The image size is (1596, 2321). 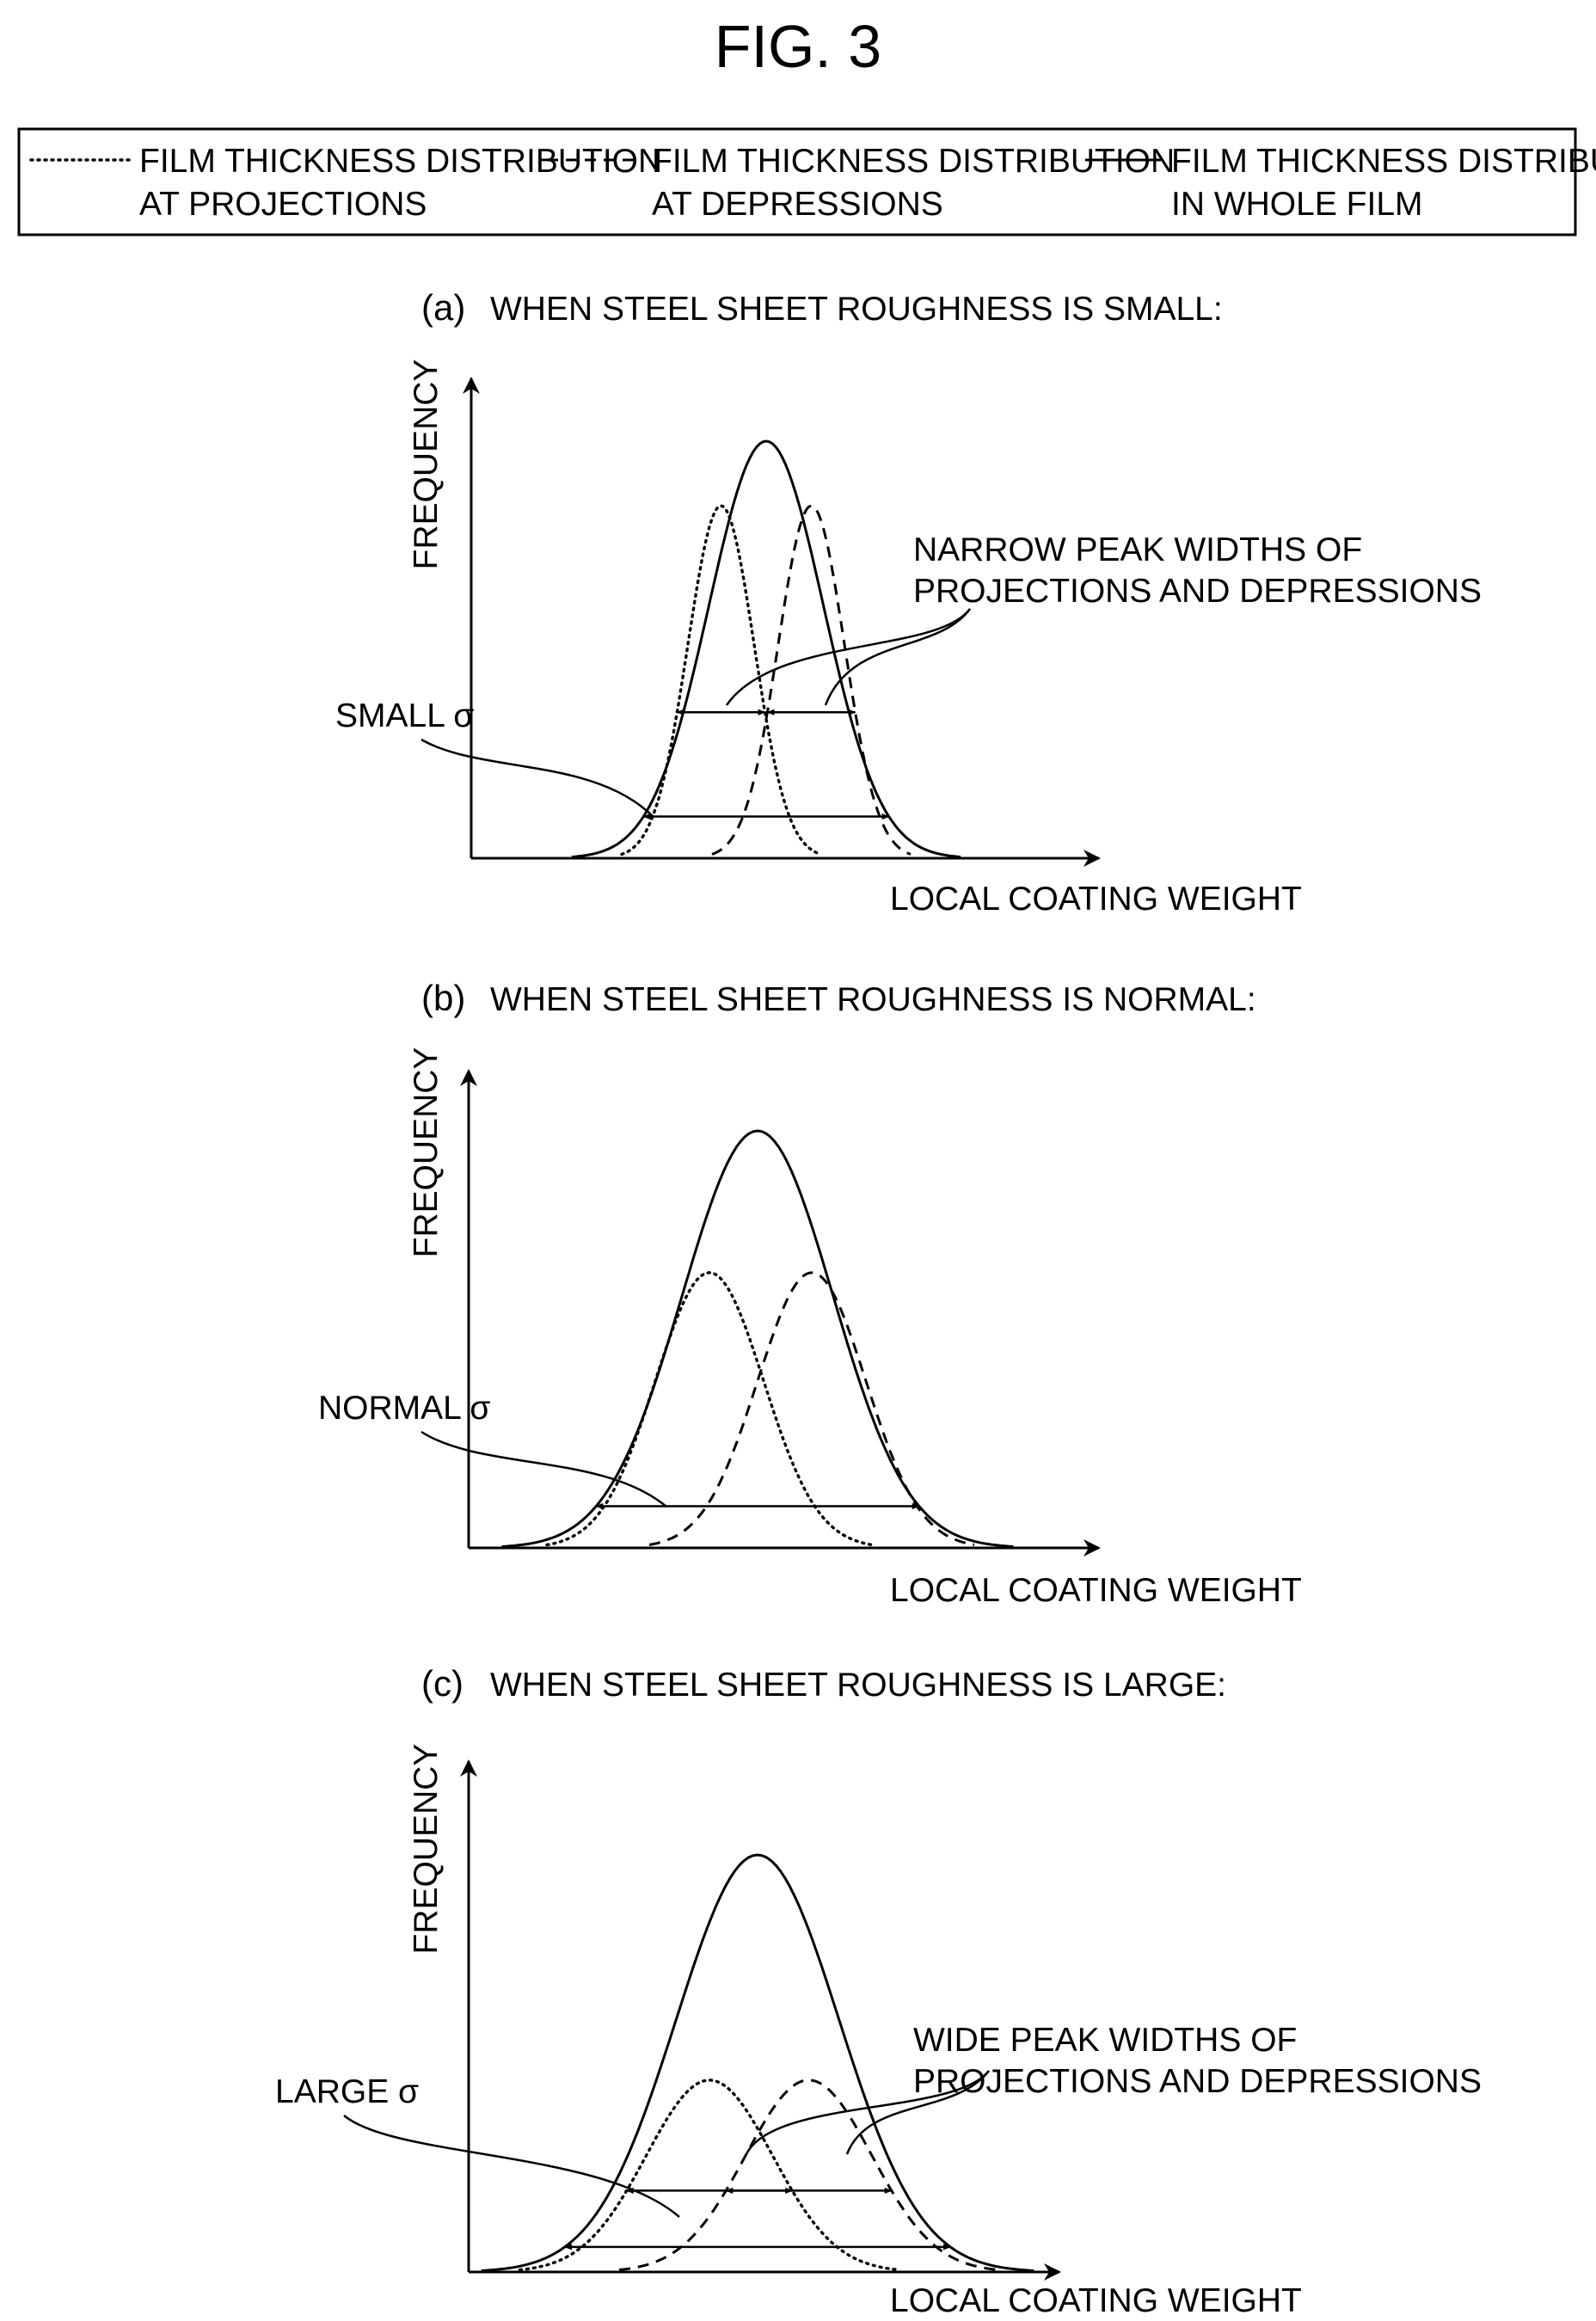 What do you see at coordinates (1137, 549) in the screenshot?
I see `peak-widths-label: NARROW PEAK WIDTHS OF` at bounding box center [1137, 549].